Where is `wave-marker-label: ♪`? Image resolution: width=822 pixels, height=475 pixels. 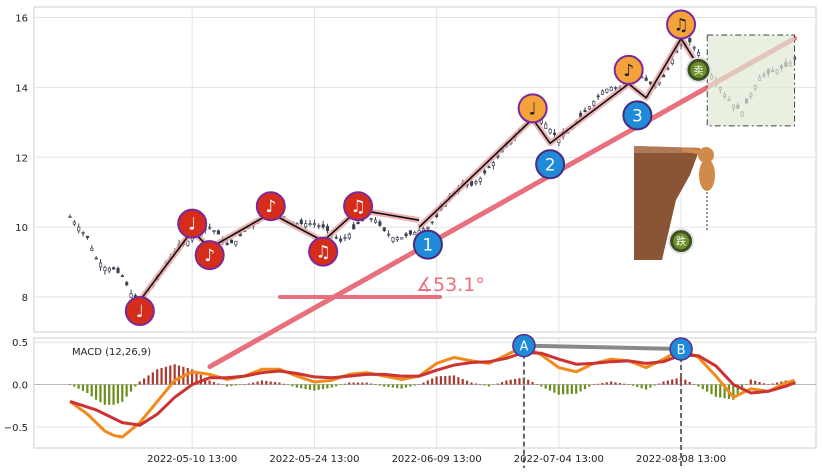 wave-marker-label: ♪ is located at coordinates (209, 256).